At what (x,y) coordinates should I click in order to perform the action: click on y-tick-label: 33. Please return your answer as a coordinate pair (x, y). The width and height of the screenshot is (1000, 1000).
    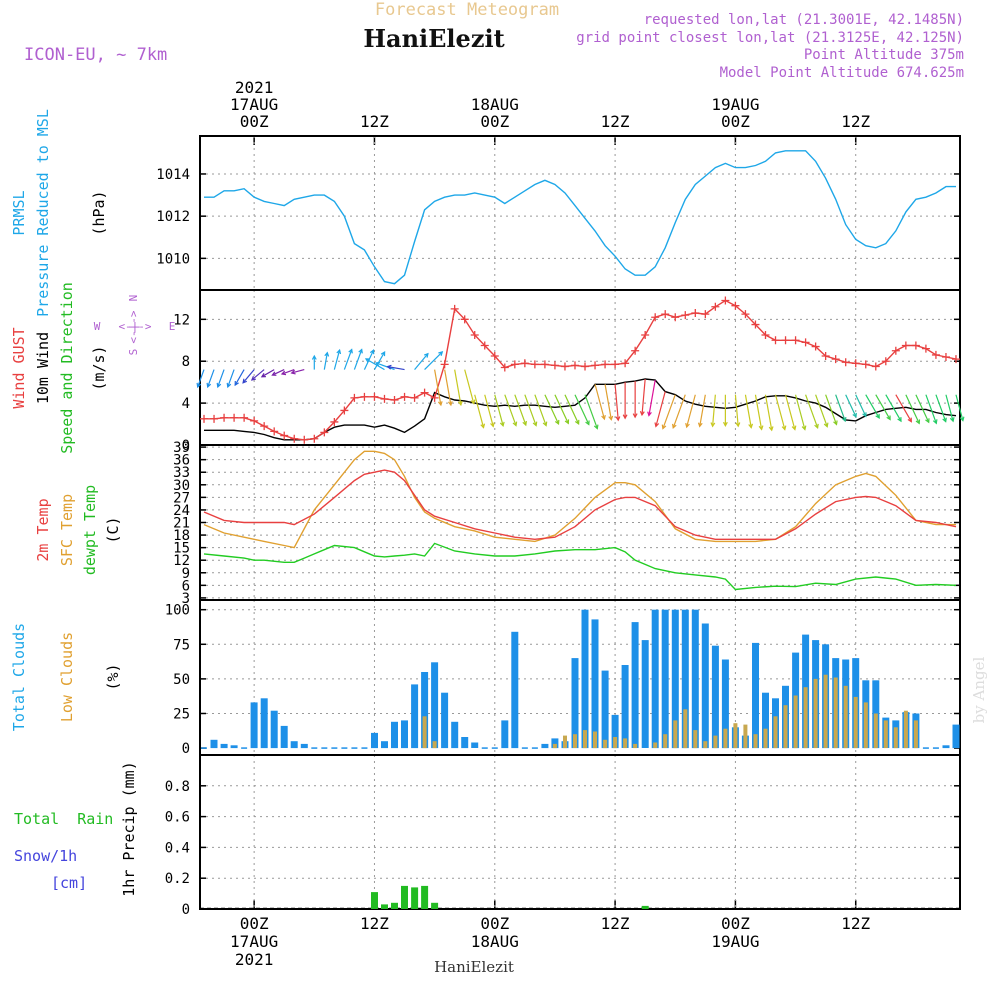
    Looking at the image, I should click on (181, 473).